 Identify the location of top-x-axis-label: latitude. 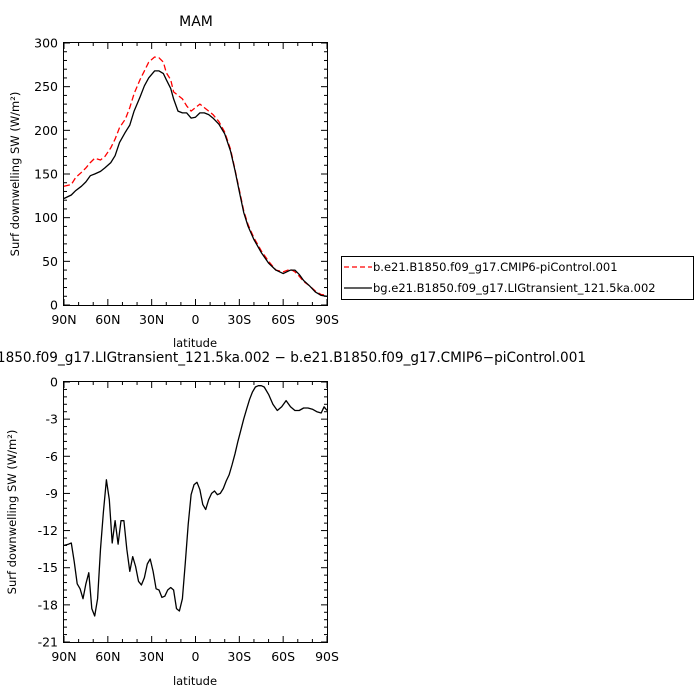
(195, 343).